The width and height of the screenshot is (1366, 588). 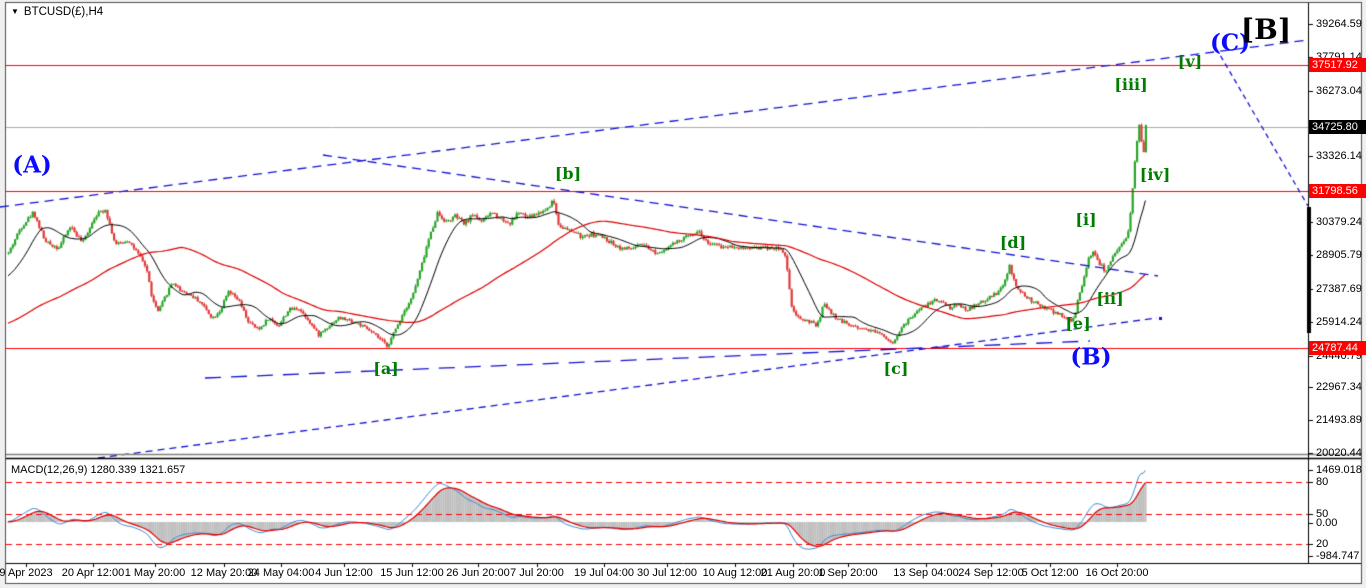 What do you see at coordinates (1190, 61) in the screenshot?
I see `wave-label-v: [v]` at bounding box center [1190, 61].